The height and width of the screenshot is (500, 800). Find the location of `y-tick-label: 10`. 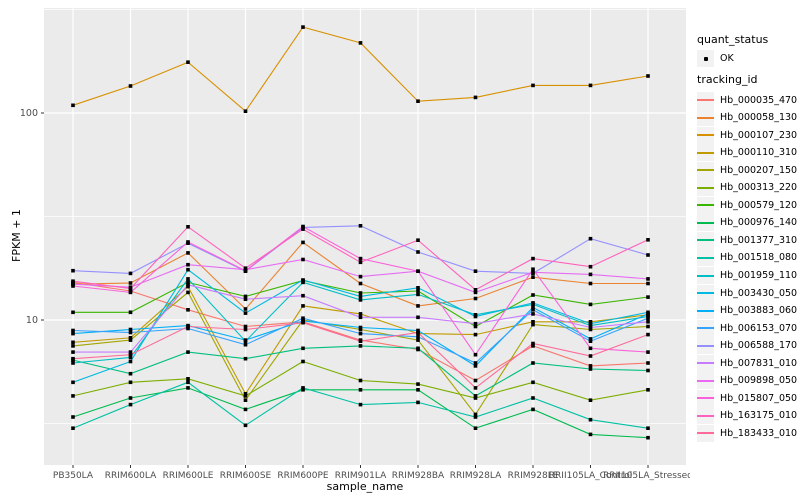

y-tick-label: 10 is located at coordinates (32, 320).